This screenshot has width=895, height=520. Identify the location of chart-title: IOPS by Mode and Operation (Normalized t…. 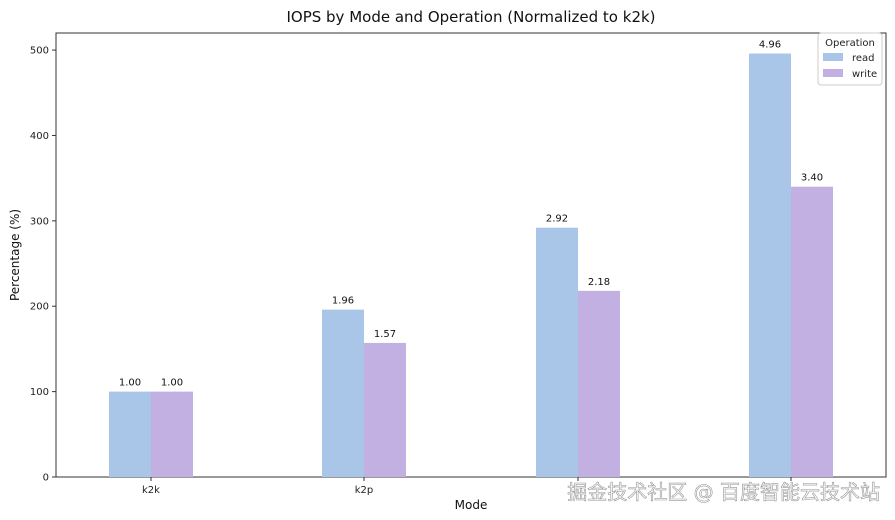
(470, 17).